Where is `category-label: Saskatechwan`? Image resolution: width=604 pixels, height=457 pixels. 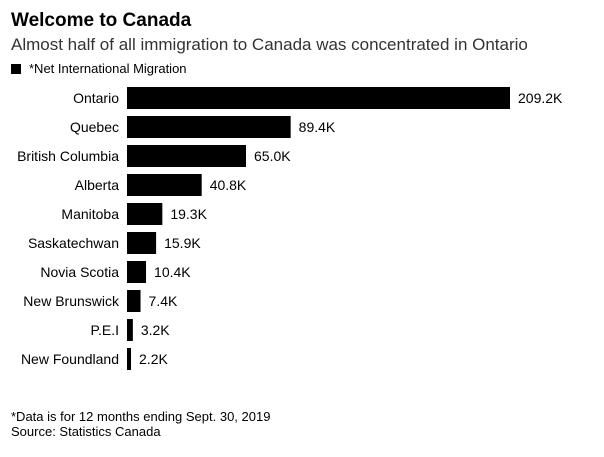
category-label: Saskatechwan is located at coordinates (73, 243).